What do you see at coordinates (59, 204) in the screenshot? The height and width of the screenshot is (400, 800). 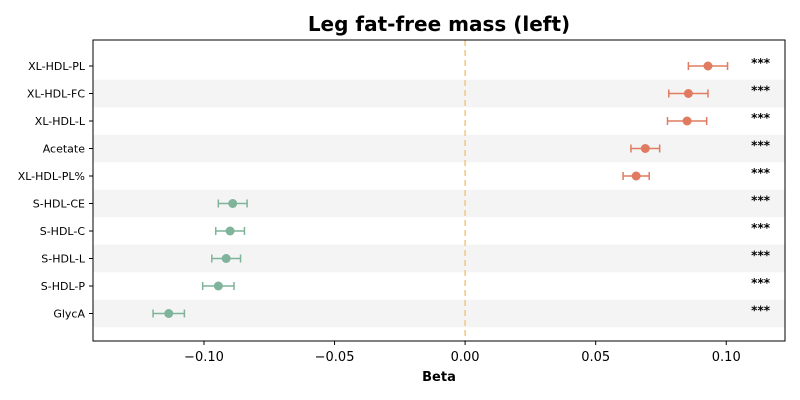 I see `y-tick-label: S-HDL-CE` at bounding box center [59, 204].